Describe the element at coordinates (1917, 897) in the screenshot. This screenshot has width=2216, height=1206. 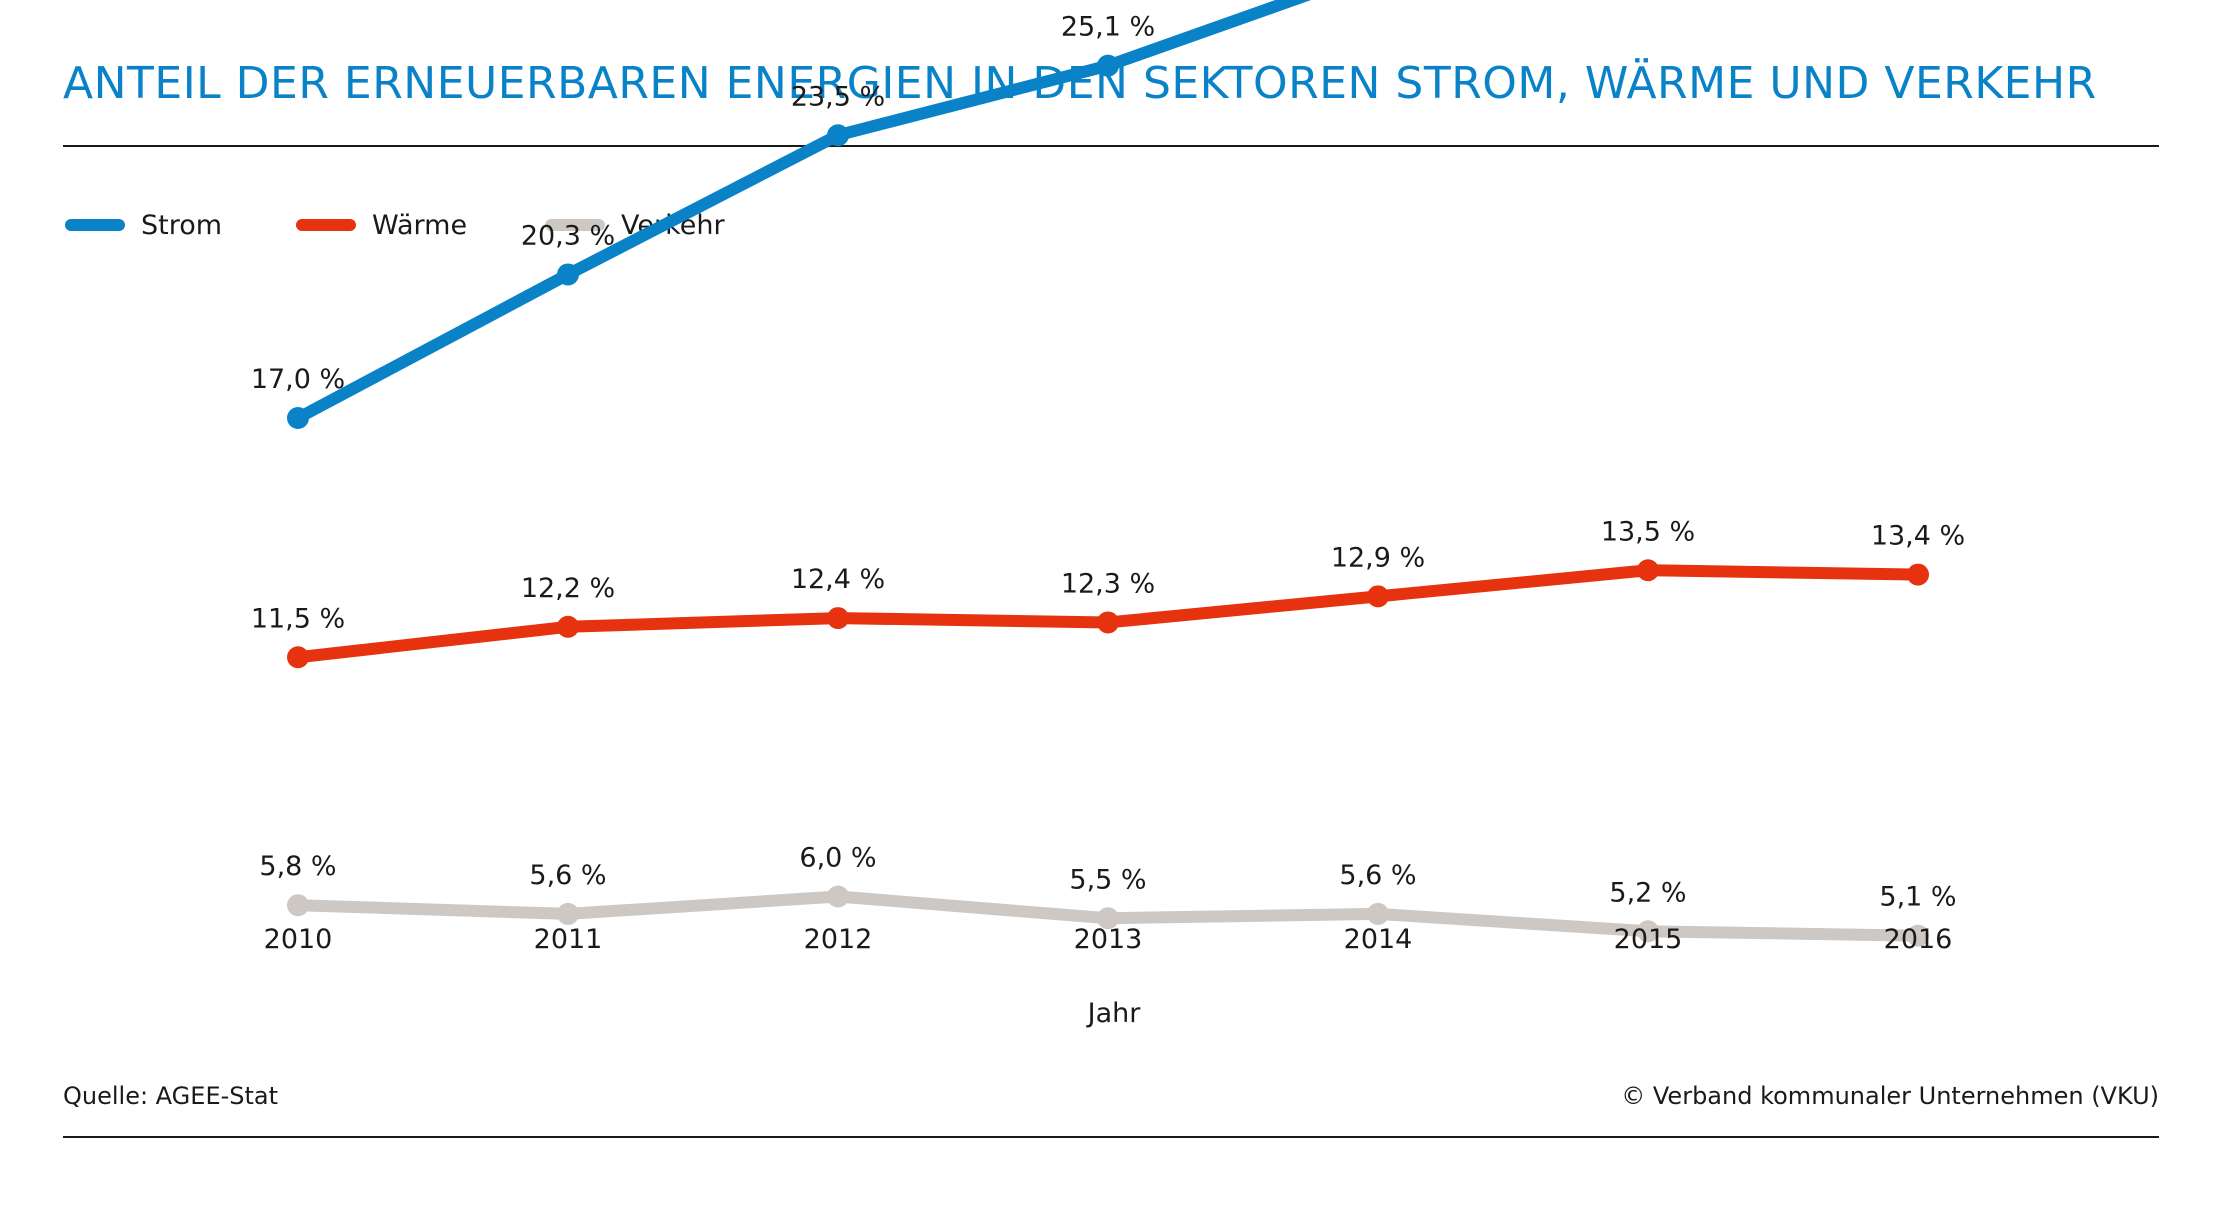
I see `data-label-verkehr: 5,1 %` at that location.